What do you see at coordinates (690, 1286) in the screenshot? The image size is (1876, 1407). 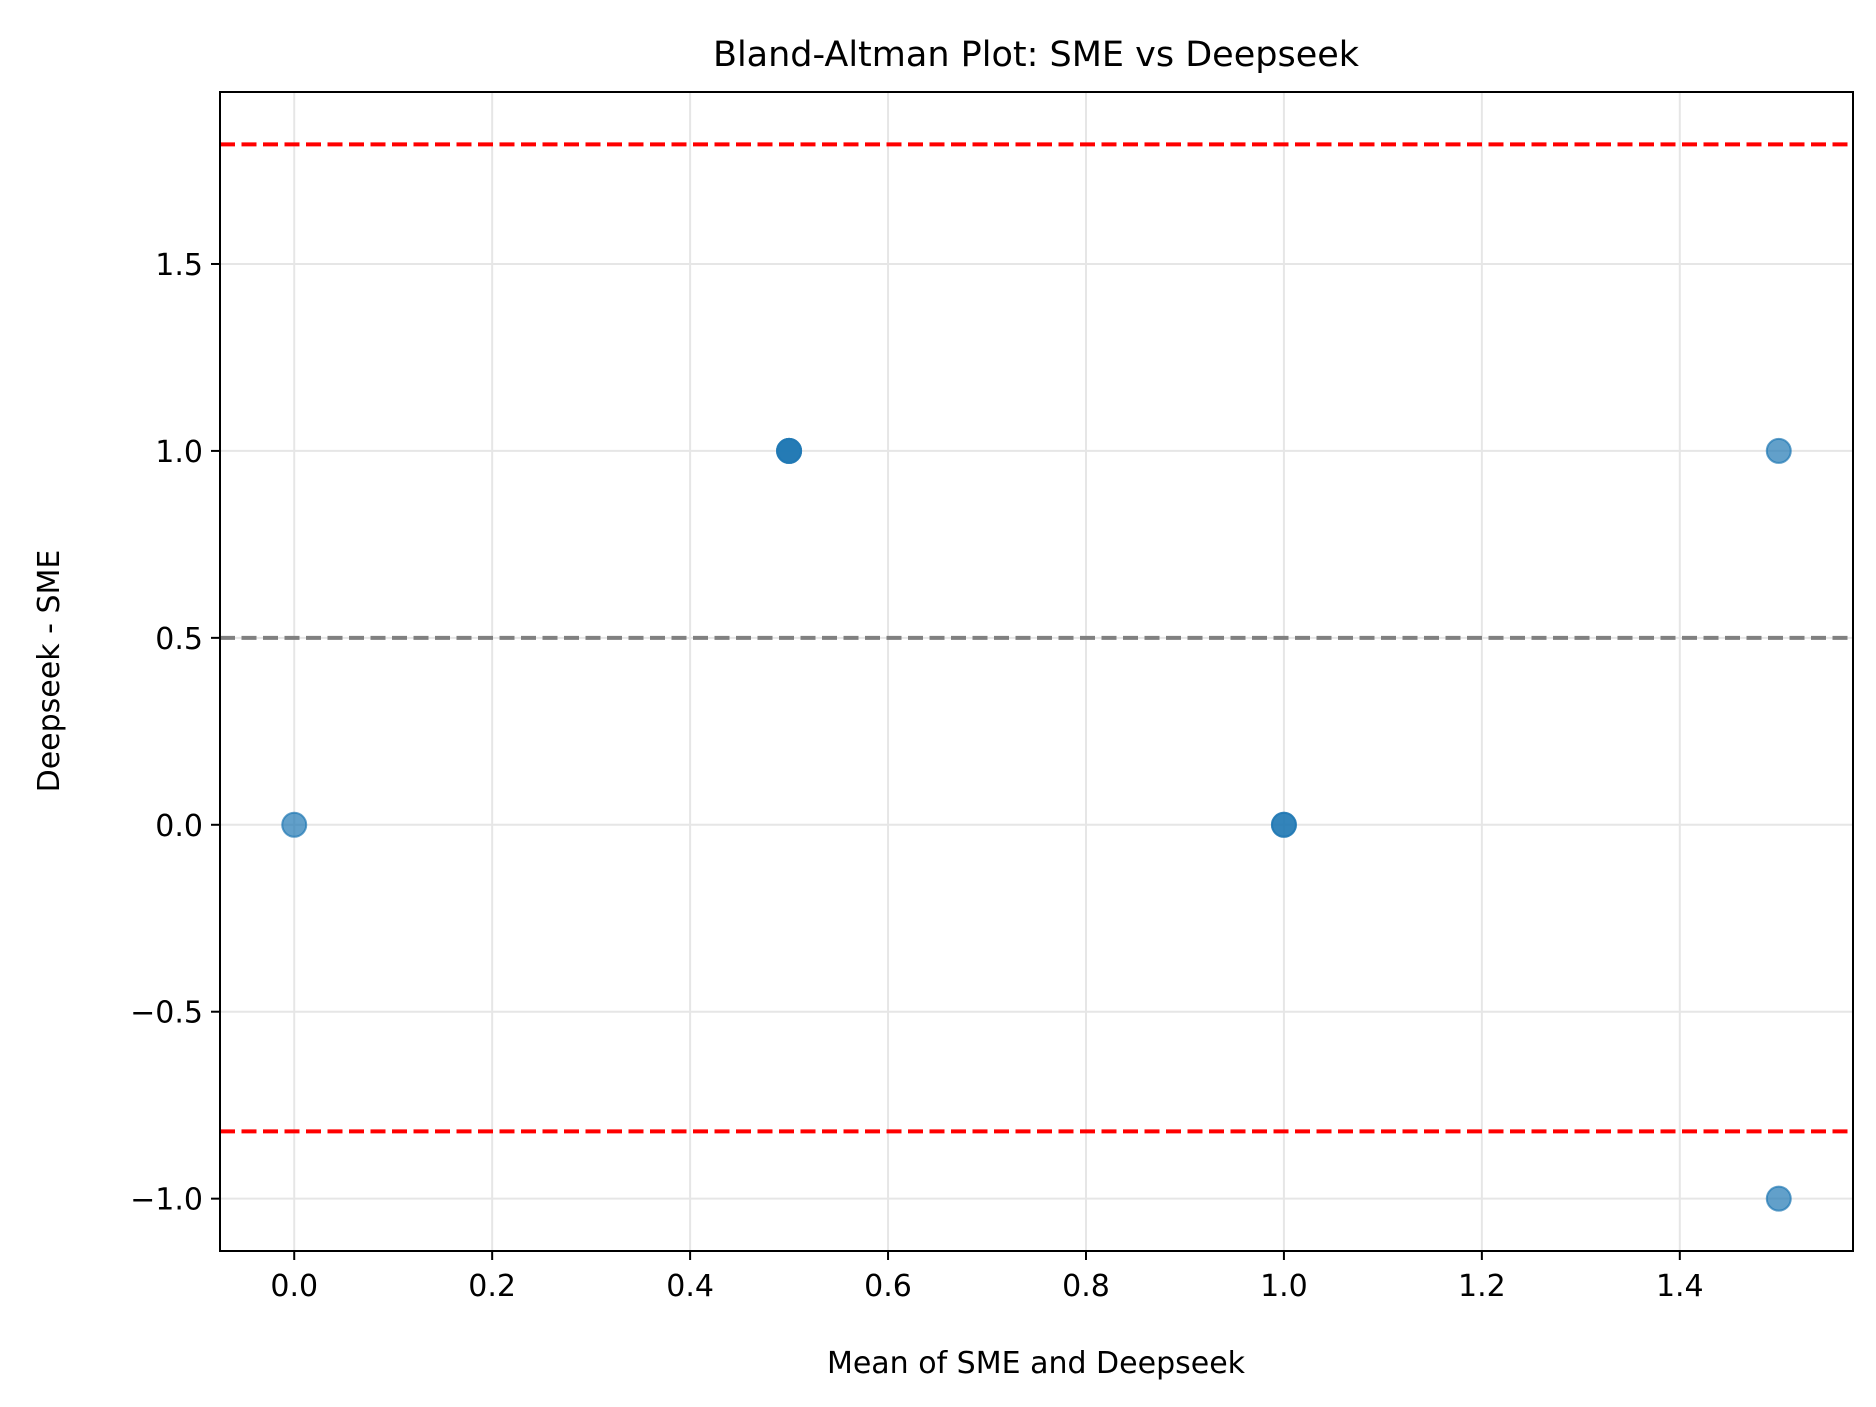 I see `x-tick-label: 0.4` at bounding box center [690, 1286].